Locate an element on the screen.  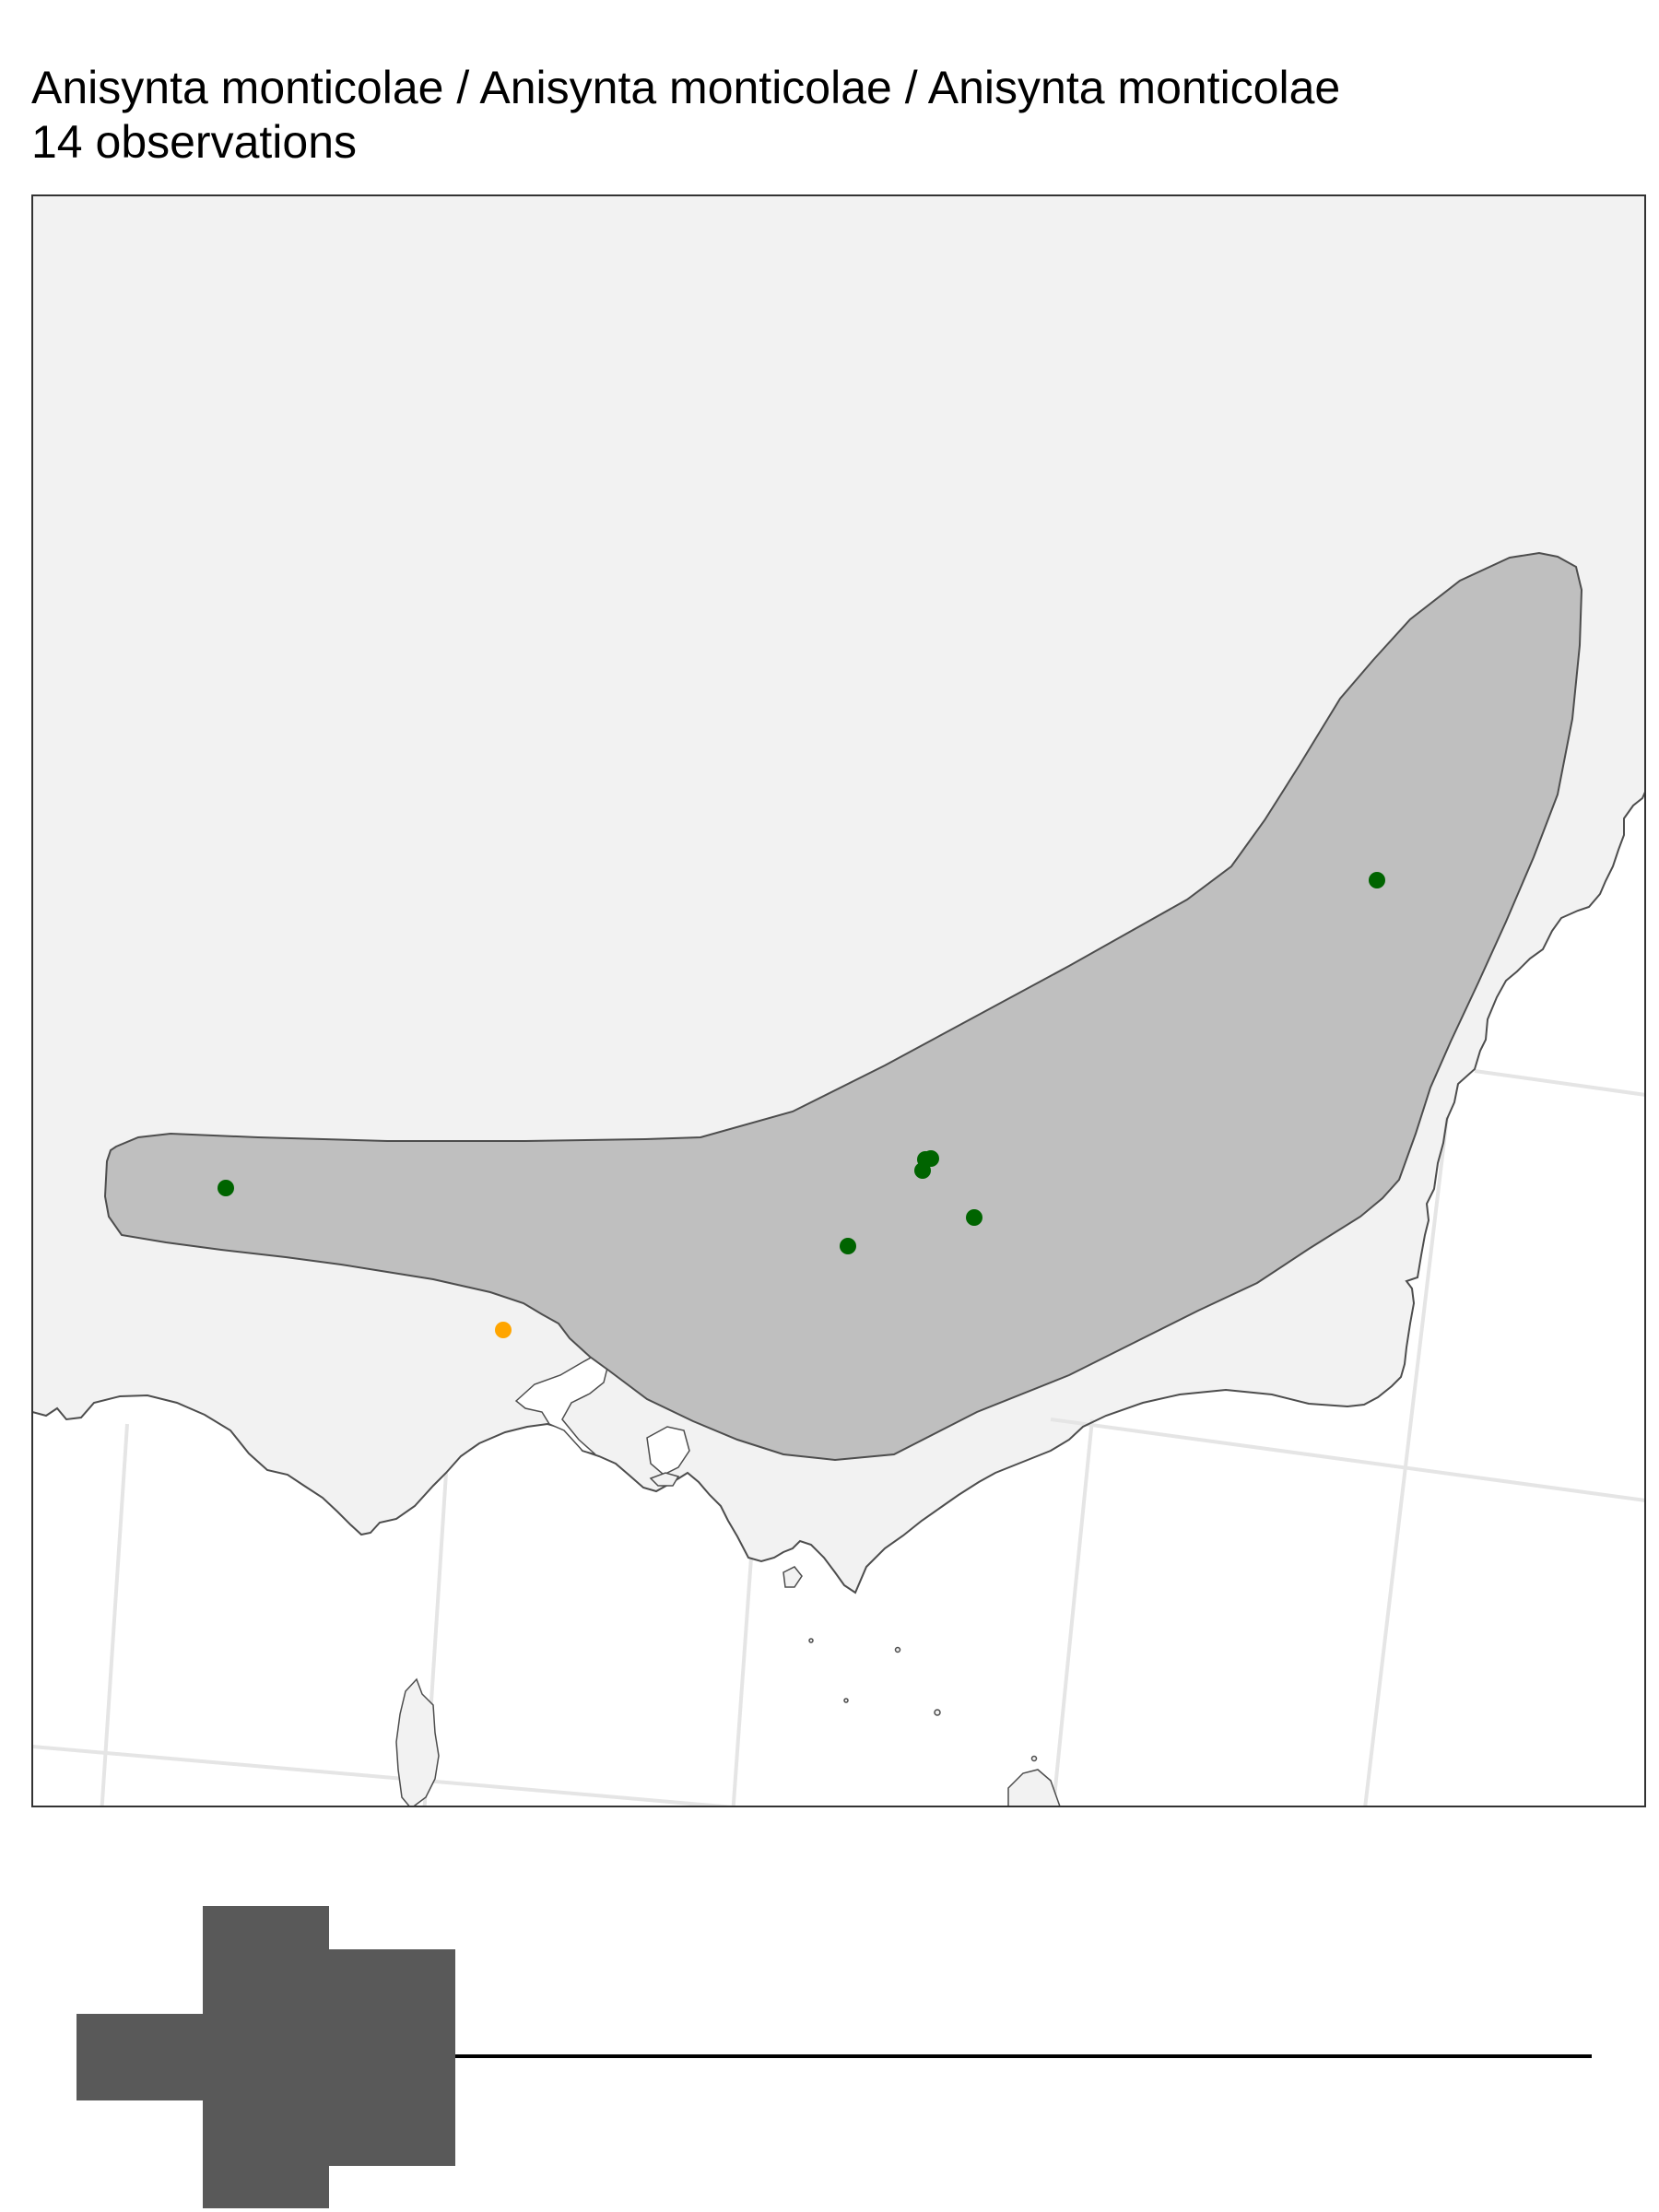
king-island is located at coordinates (417, 1741).